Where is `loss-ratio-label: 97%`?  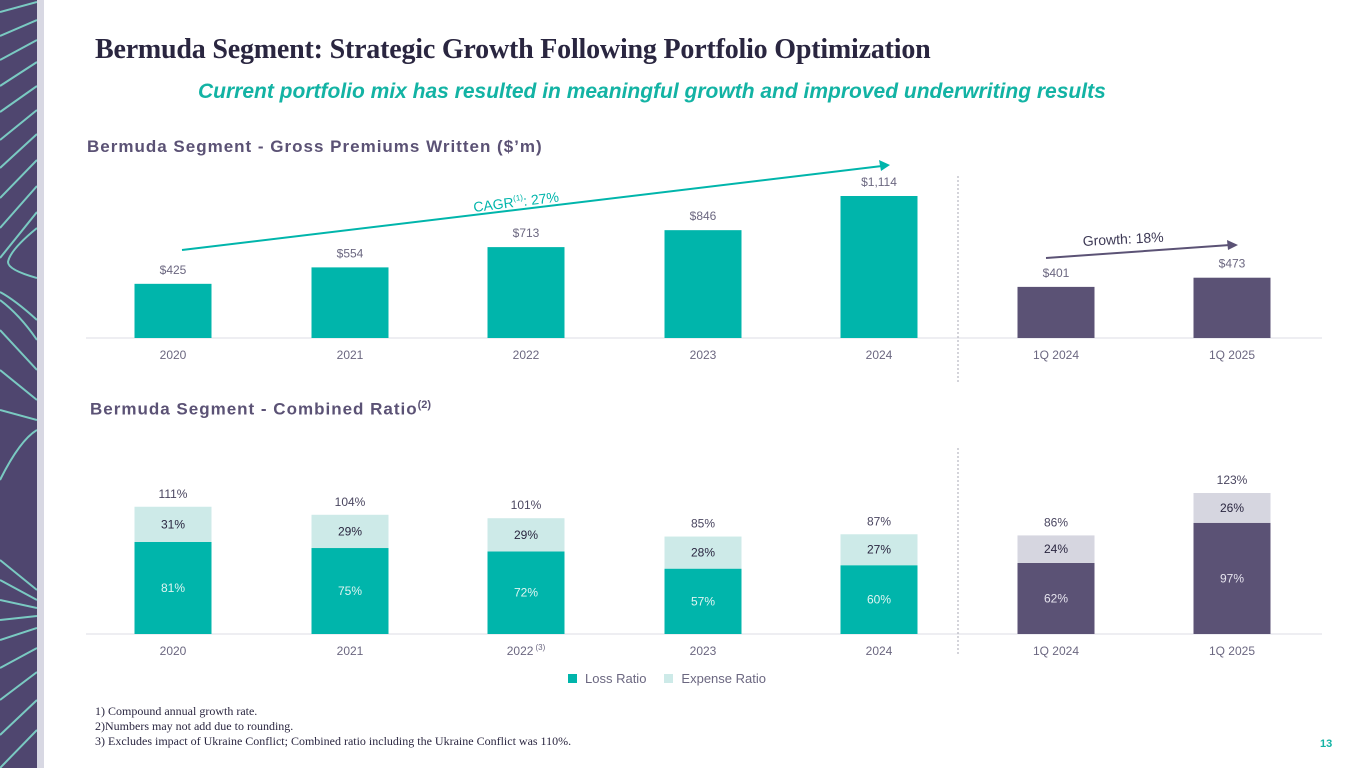
loss-ratio-label: 97% is located at coordinates (1232, 578).